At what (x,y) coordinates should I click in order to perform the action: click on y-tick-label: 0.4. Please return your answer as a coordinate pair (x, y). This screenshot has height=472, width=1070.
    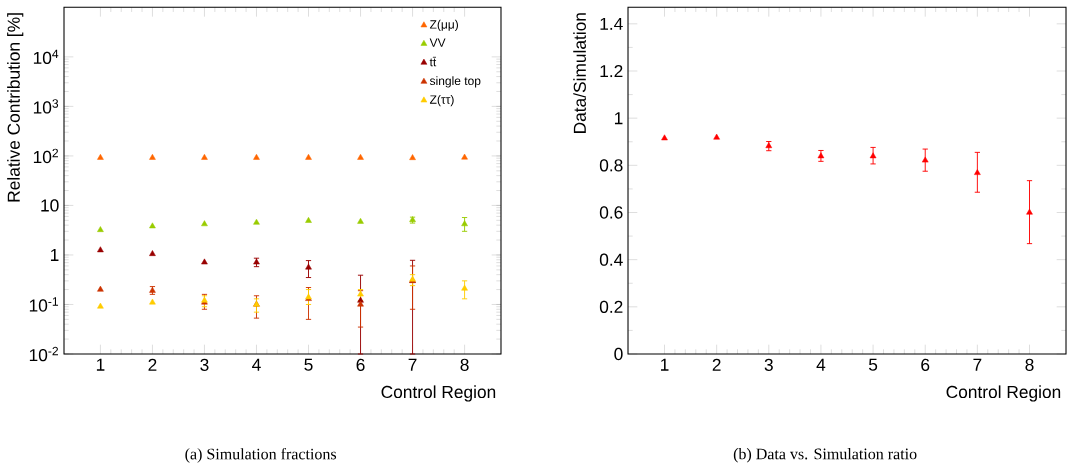
    Looking at the image, I should click on (611, 259).